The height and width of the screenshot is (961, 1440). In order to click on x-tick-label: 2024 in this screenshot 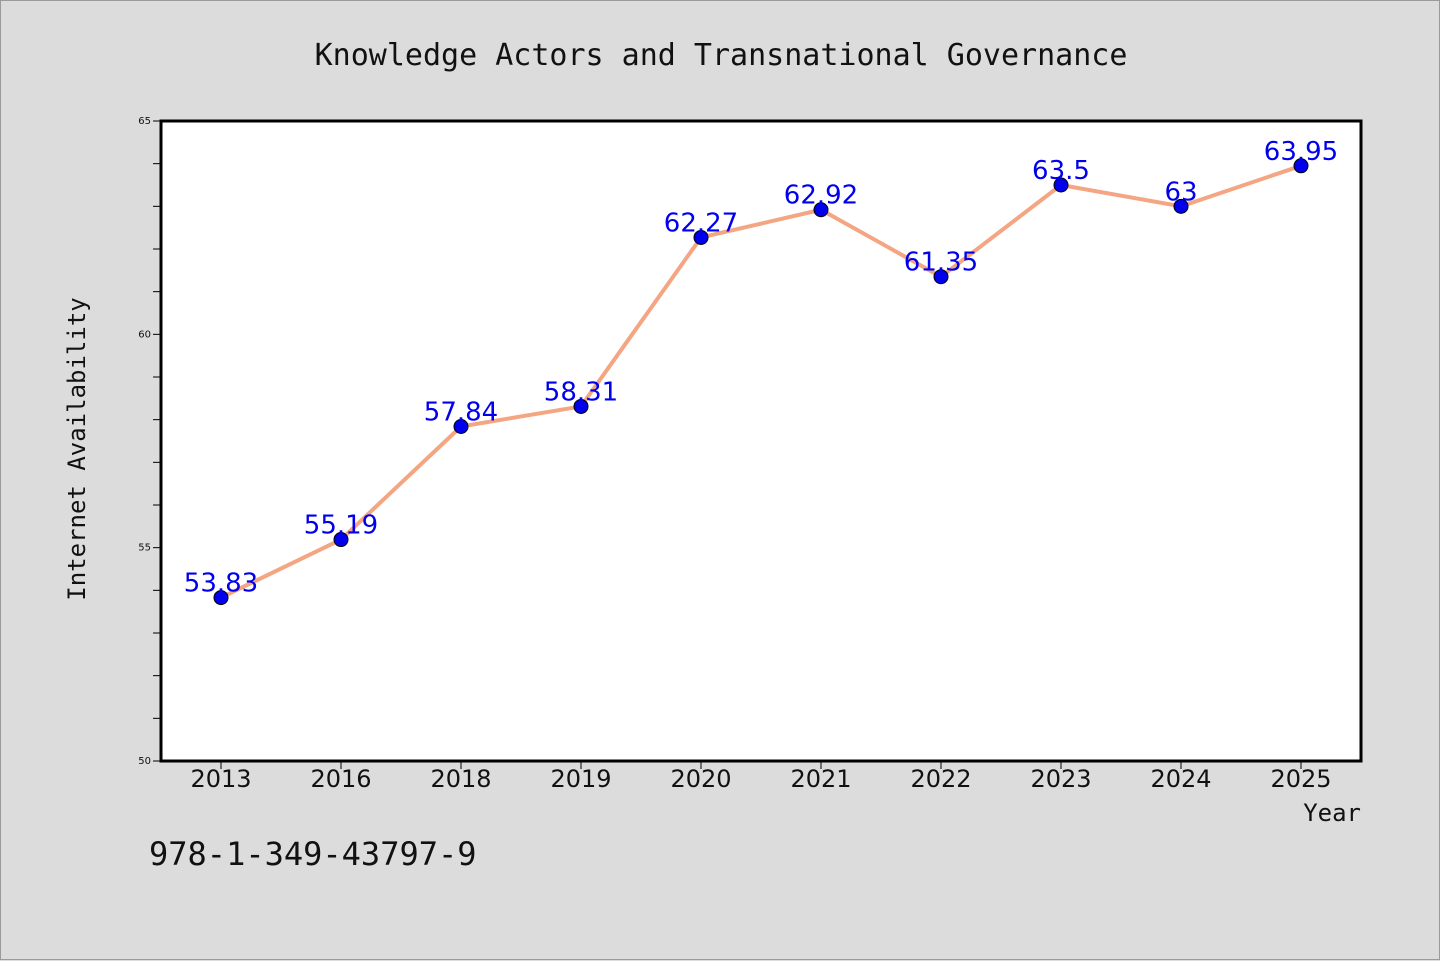, I will do `click(1180, 779)`.